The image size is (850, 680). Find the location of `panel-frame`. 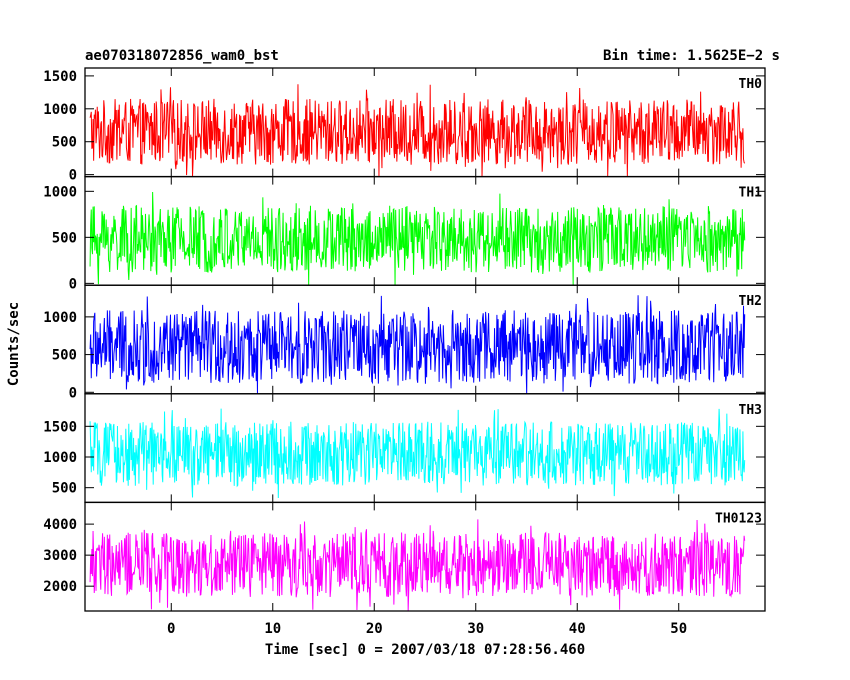

panel-frame is located at coordinates (425, 556).